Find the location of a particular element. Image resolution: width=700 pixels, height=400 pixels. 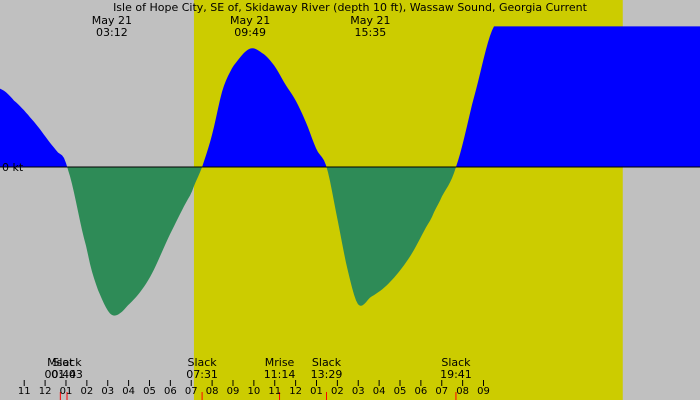

x-tick-label-8: 07 is located at coordinates (191, 391).